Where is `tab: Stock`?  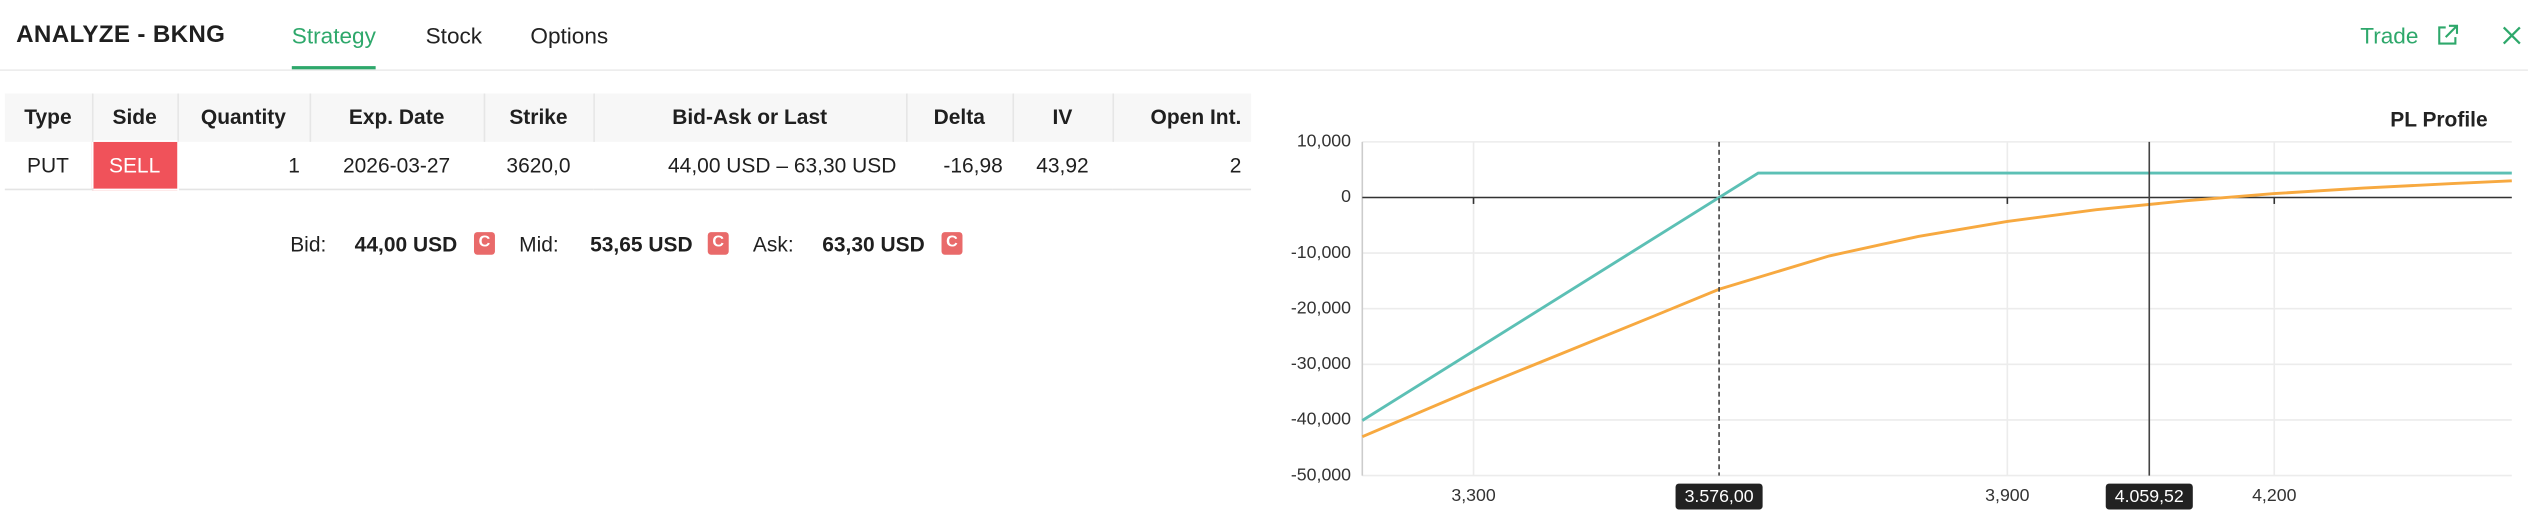
tab: Stock is located at coordinates (454, 35).